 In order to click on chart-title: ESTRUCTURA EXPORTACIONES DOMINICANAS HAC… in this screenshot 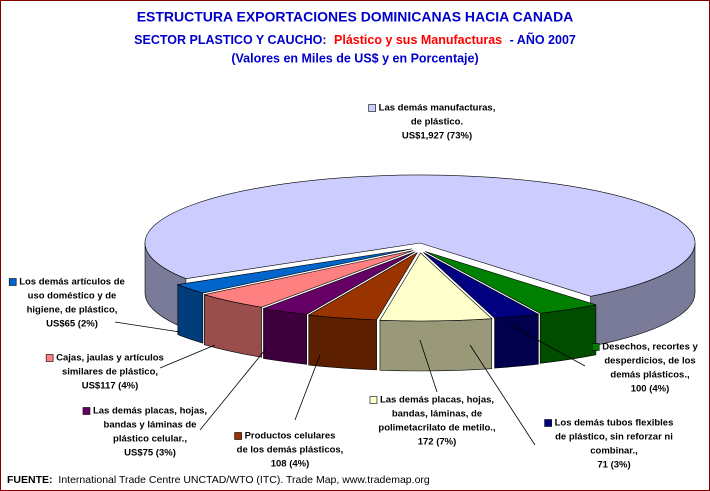, I will do `click(355, 17)`.